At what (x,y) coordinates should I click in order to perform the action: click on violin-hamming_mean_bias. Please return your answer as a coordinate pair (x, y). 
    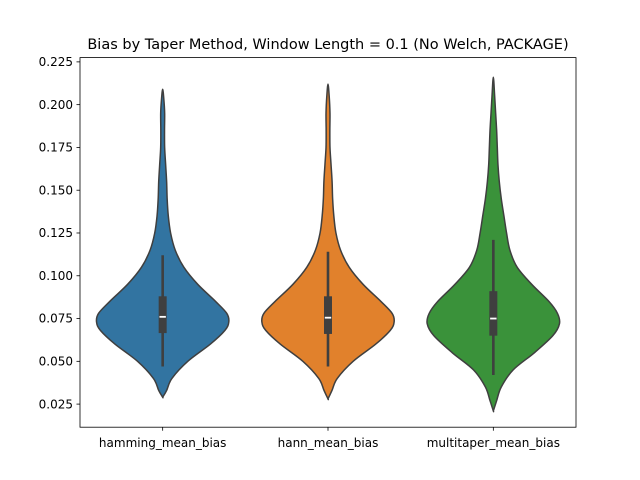
    Looking at the image, I should click on (162, 243).